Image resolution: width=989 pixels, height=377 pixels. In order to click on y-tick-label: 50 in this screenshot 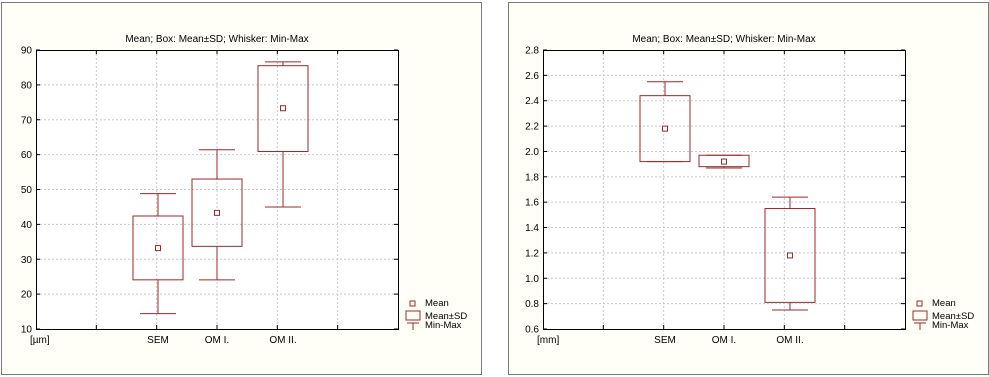, I will do `click(27, 190)`.